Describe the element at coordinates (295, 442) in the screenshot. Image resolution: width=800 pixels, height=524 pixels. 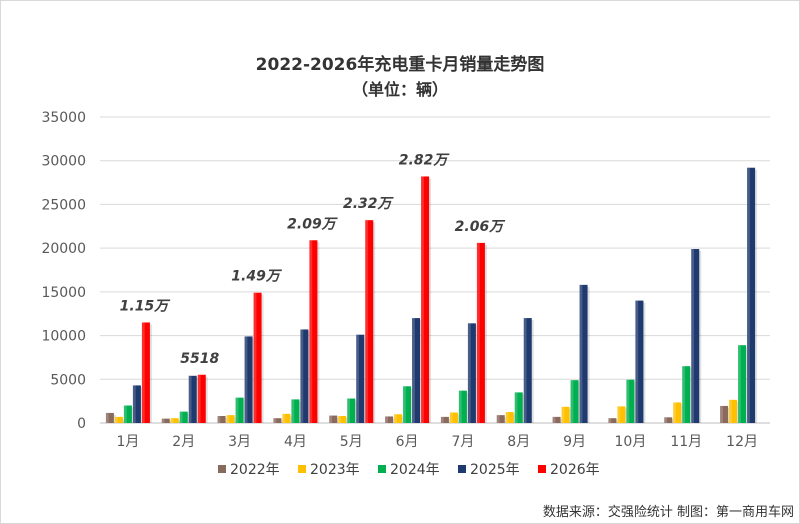
I see `x-tick-label: 4月` at that location.